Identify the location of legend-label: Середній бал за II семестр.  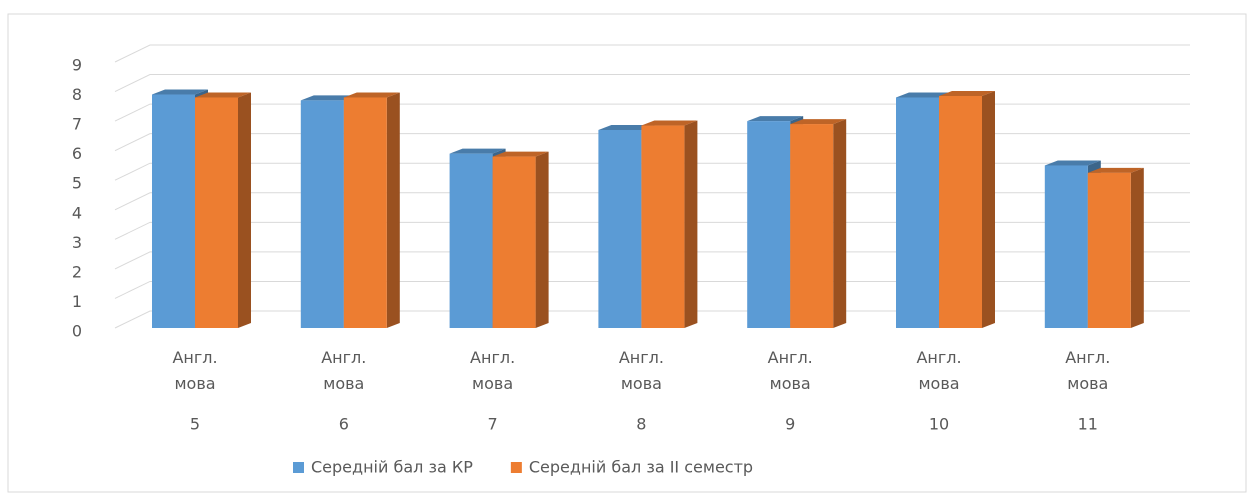
(641, 467).